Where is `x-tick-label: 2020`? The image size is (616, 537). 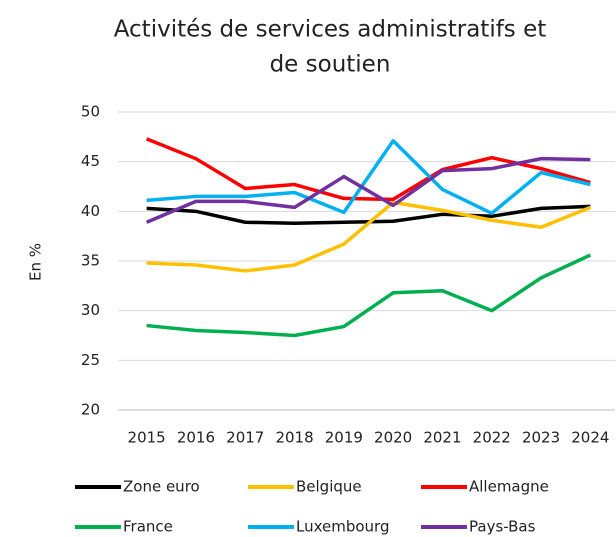 x-tick-label: 2020 is located at coordinates (393, 438).